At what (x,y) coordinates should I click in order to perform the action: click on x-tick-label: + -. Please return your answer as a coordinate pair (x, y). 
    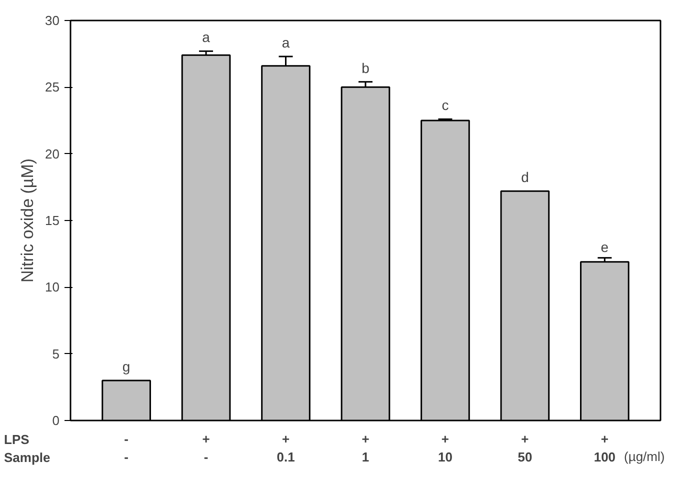
    Looking at the image, I should click on (206, 448).